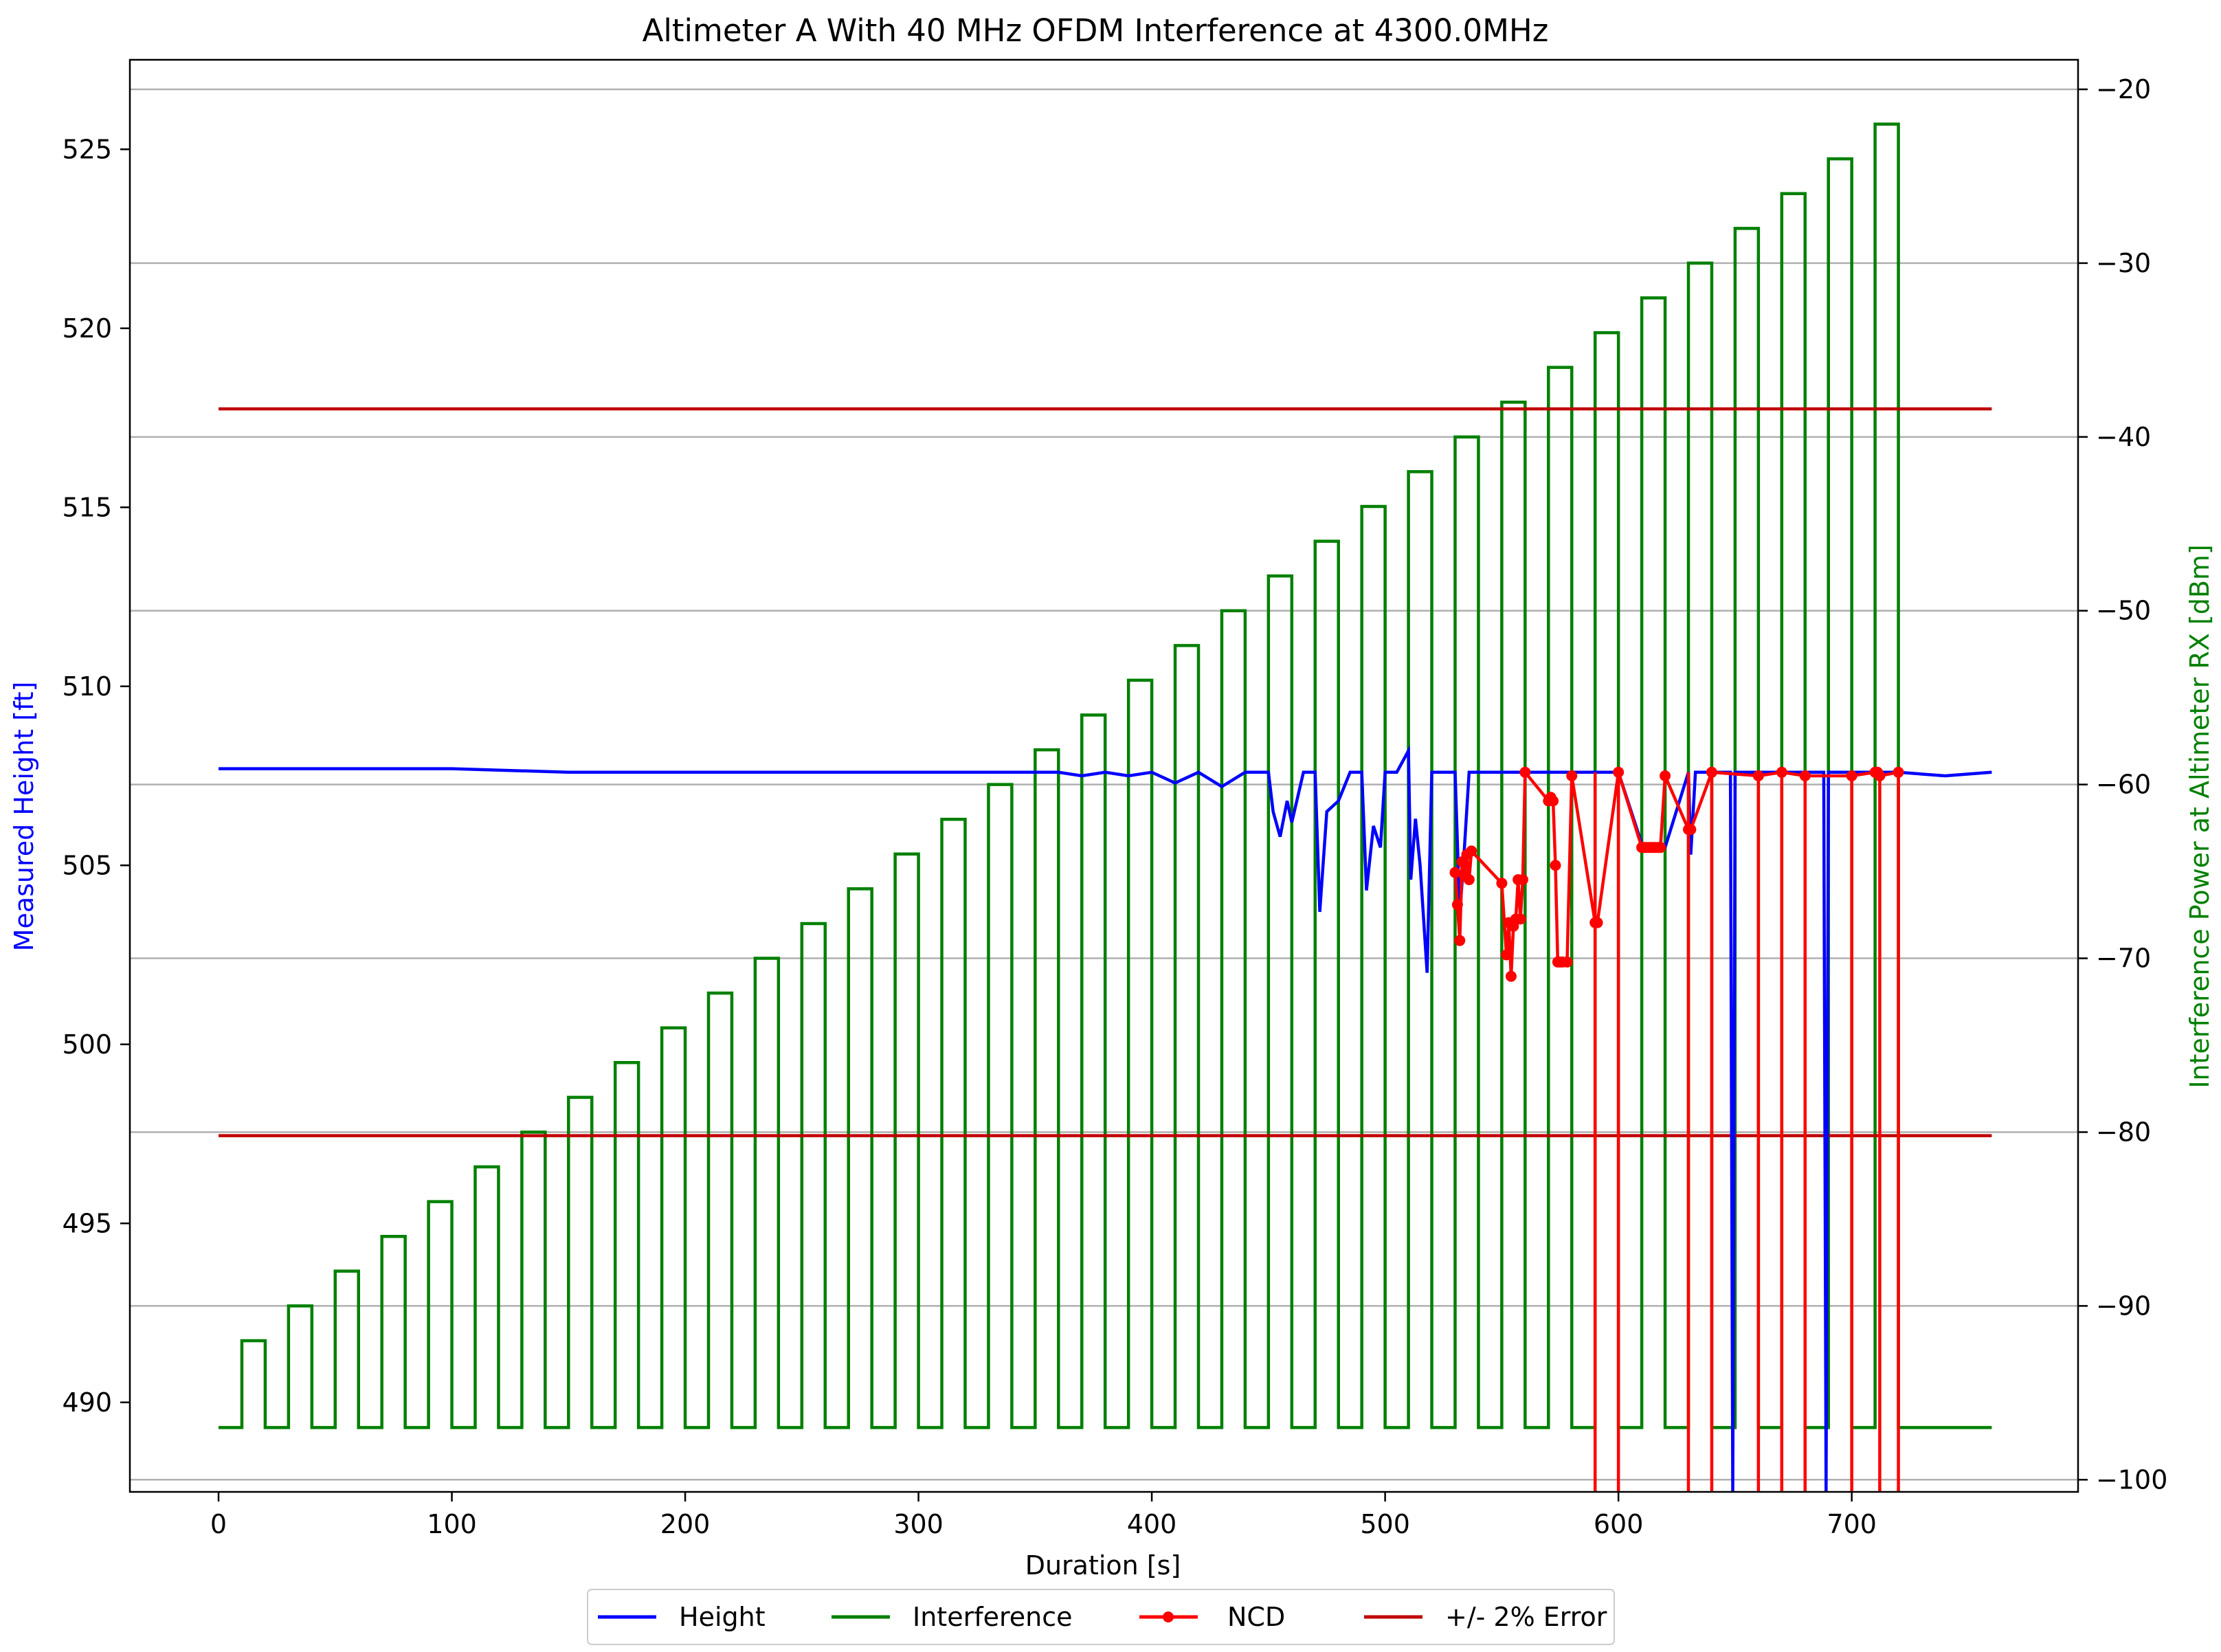  I want to click on legend-marker-ncd, so click(1168, 1616).